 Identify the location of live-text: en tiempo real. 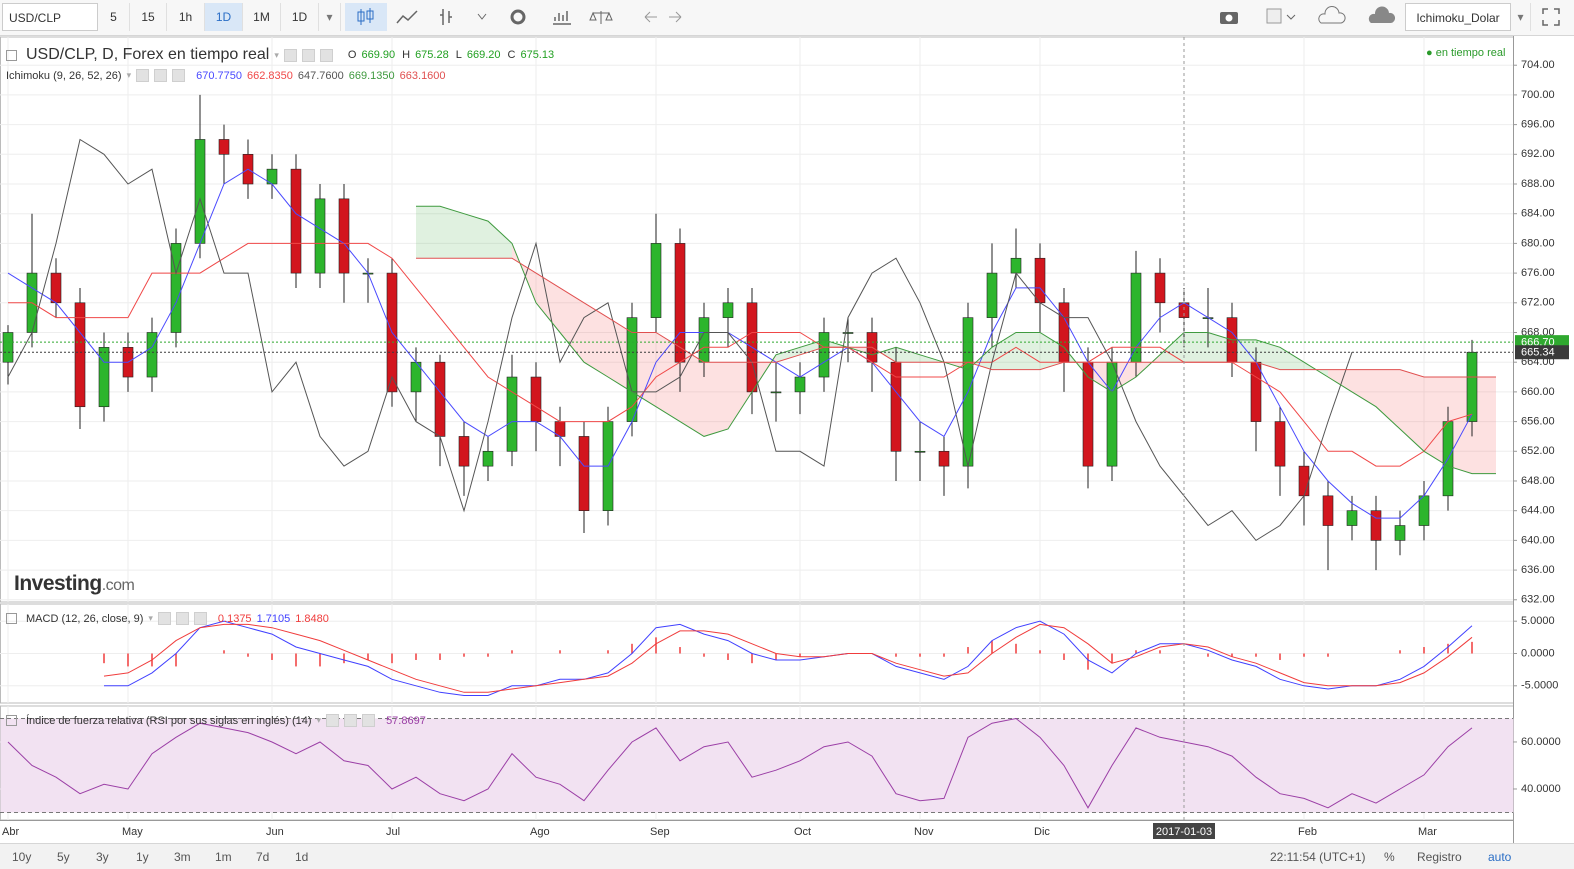
(1470, 53).